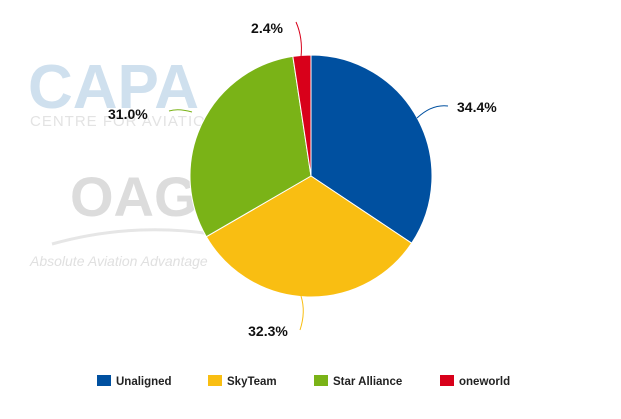 The height and width of the screenshot is (419, 621). I want to click on oag-tagline-text: Absolute Aviation Advantage, so click(118, 261).